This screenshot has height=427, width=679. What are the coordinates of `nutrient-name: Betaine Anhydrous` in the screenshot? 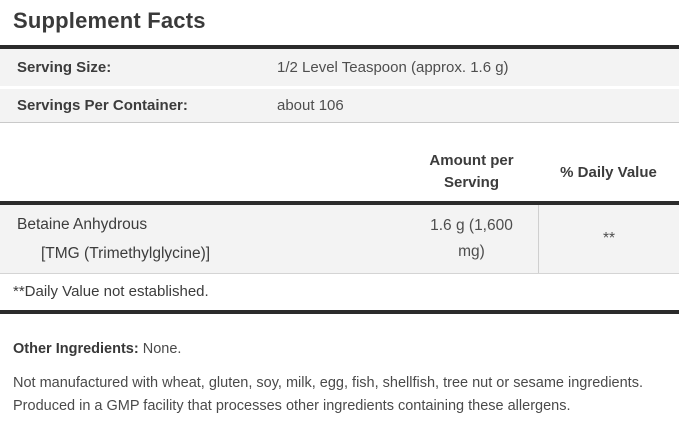 It's located at (82, 224).